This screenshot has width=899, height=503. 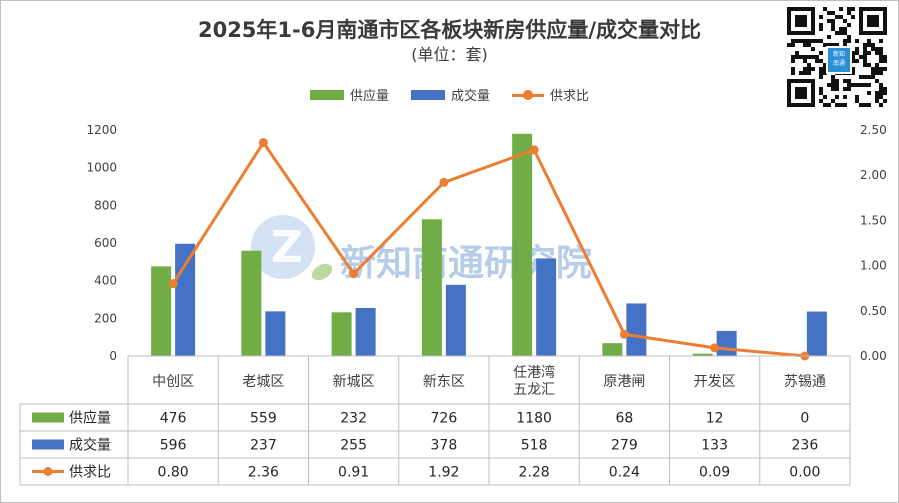 What do you see at coordinates (263, 446) in the screenshot?
I see `table-cell: 237` at bounding box center [263, 446].